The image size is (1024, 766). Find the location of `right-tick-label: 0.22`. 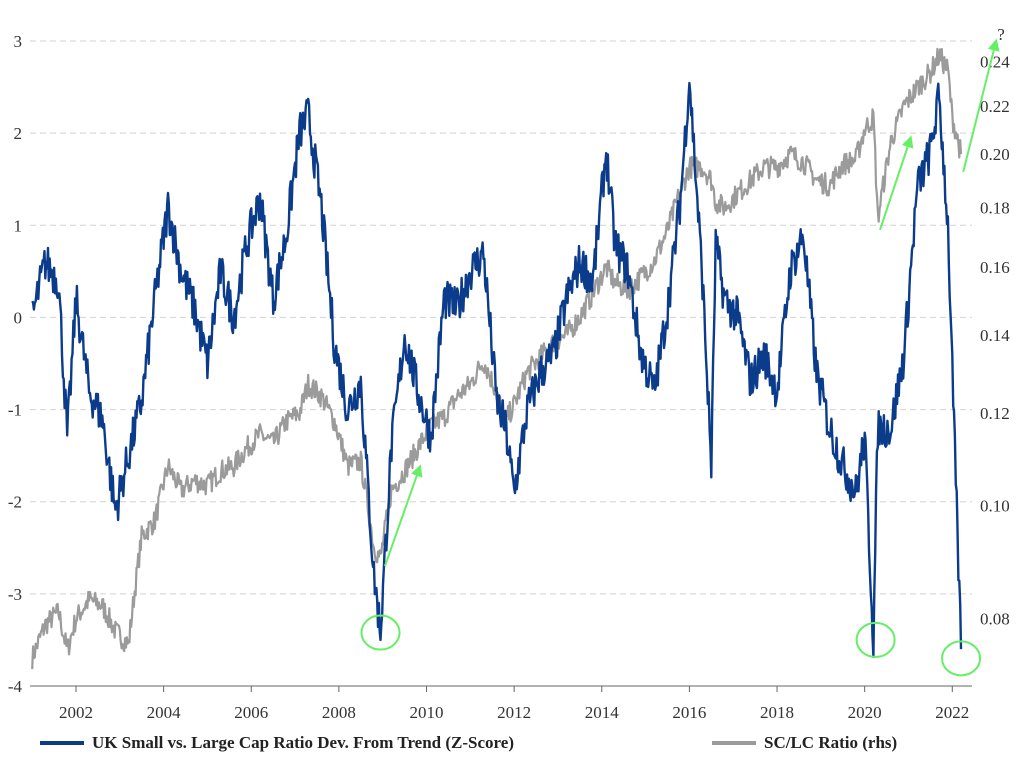

right-tick-label: 0.22 is located at coordinates (995, 106).